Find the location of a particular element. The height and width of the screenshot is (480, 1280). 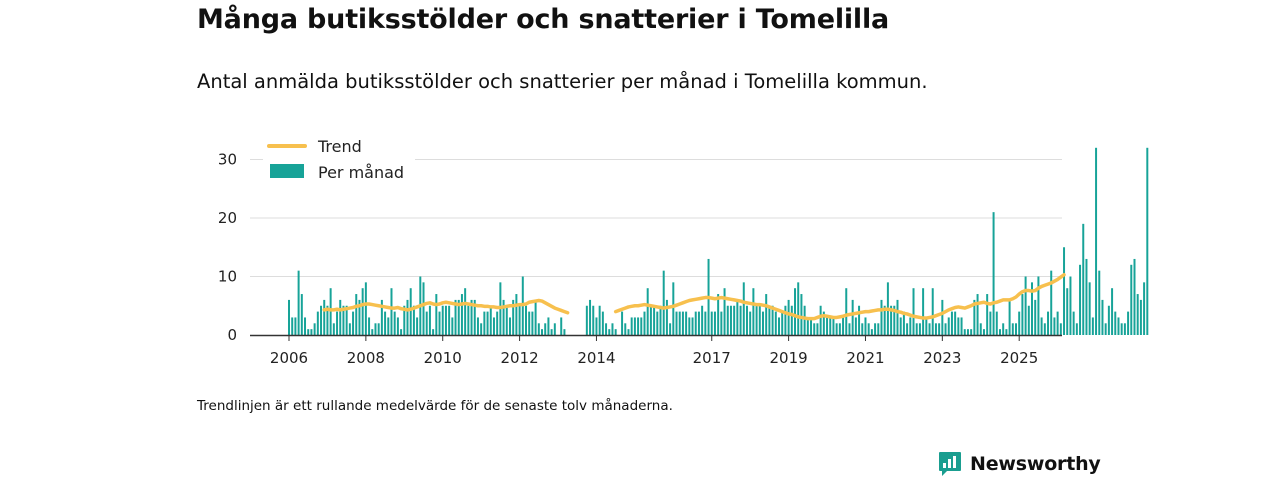

x-tick-label: 2017 is located at coordinates (712, 358).